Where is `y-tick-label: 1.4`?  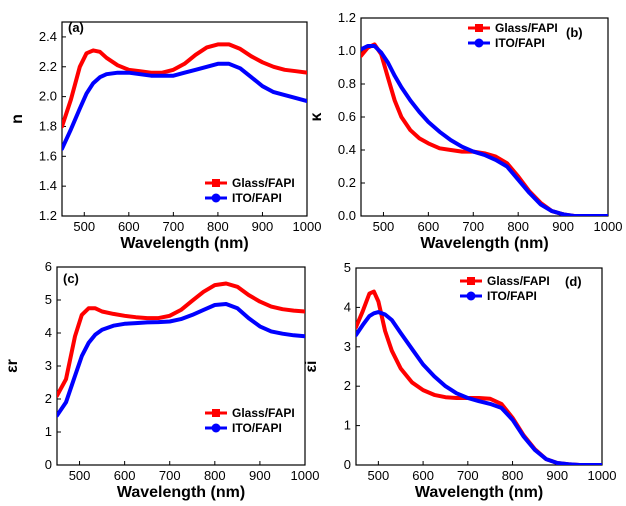 y-tick-label: 1.4 is located at coordinates (48, 185).